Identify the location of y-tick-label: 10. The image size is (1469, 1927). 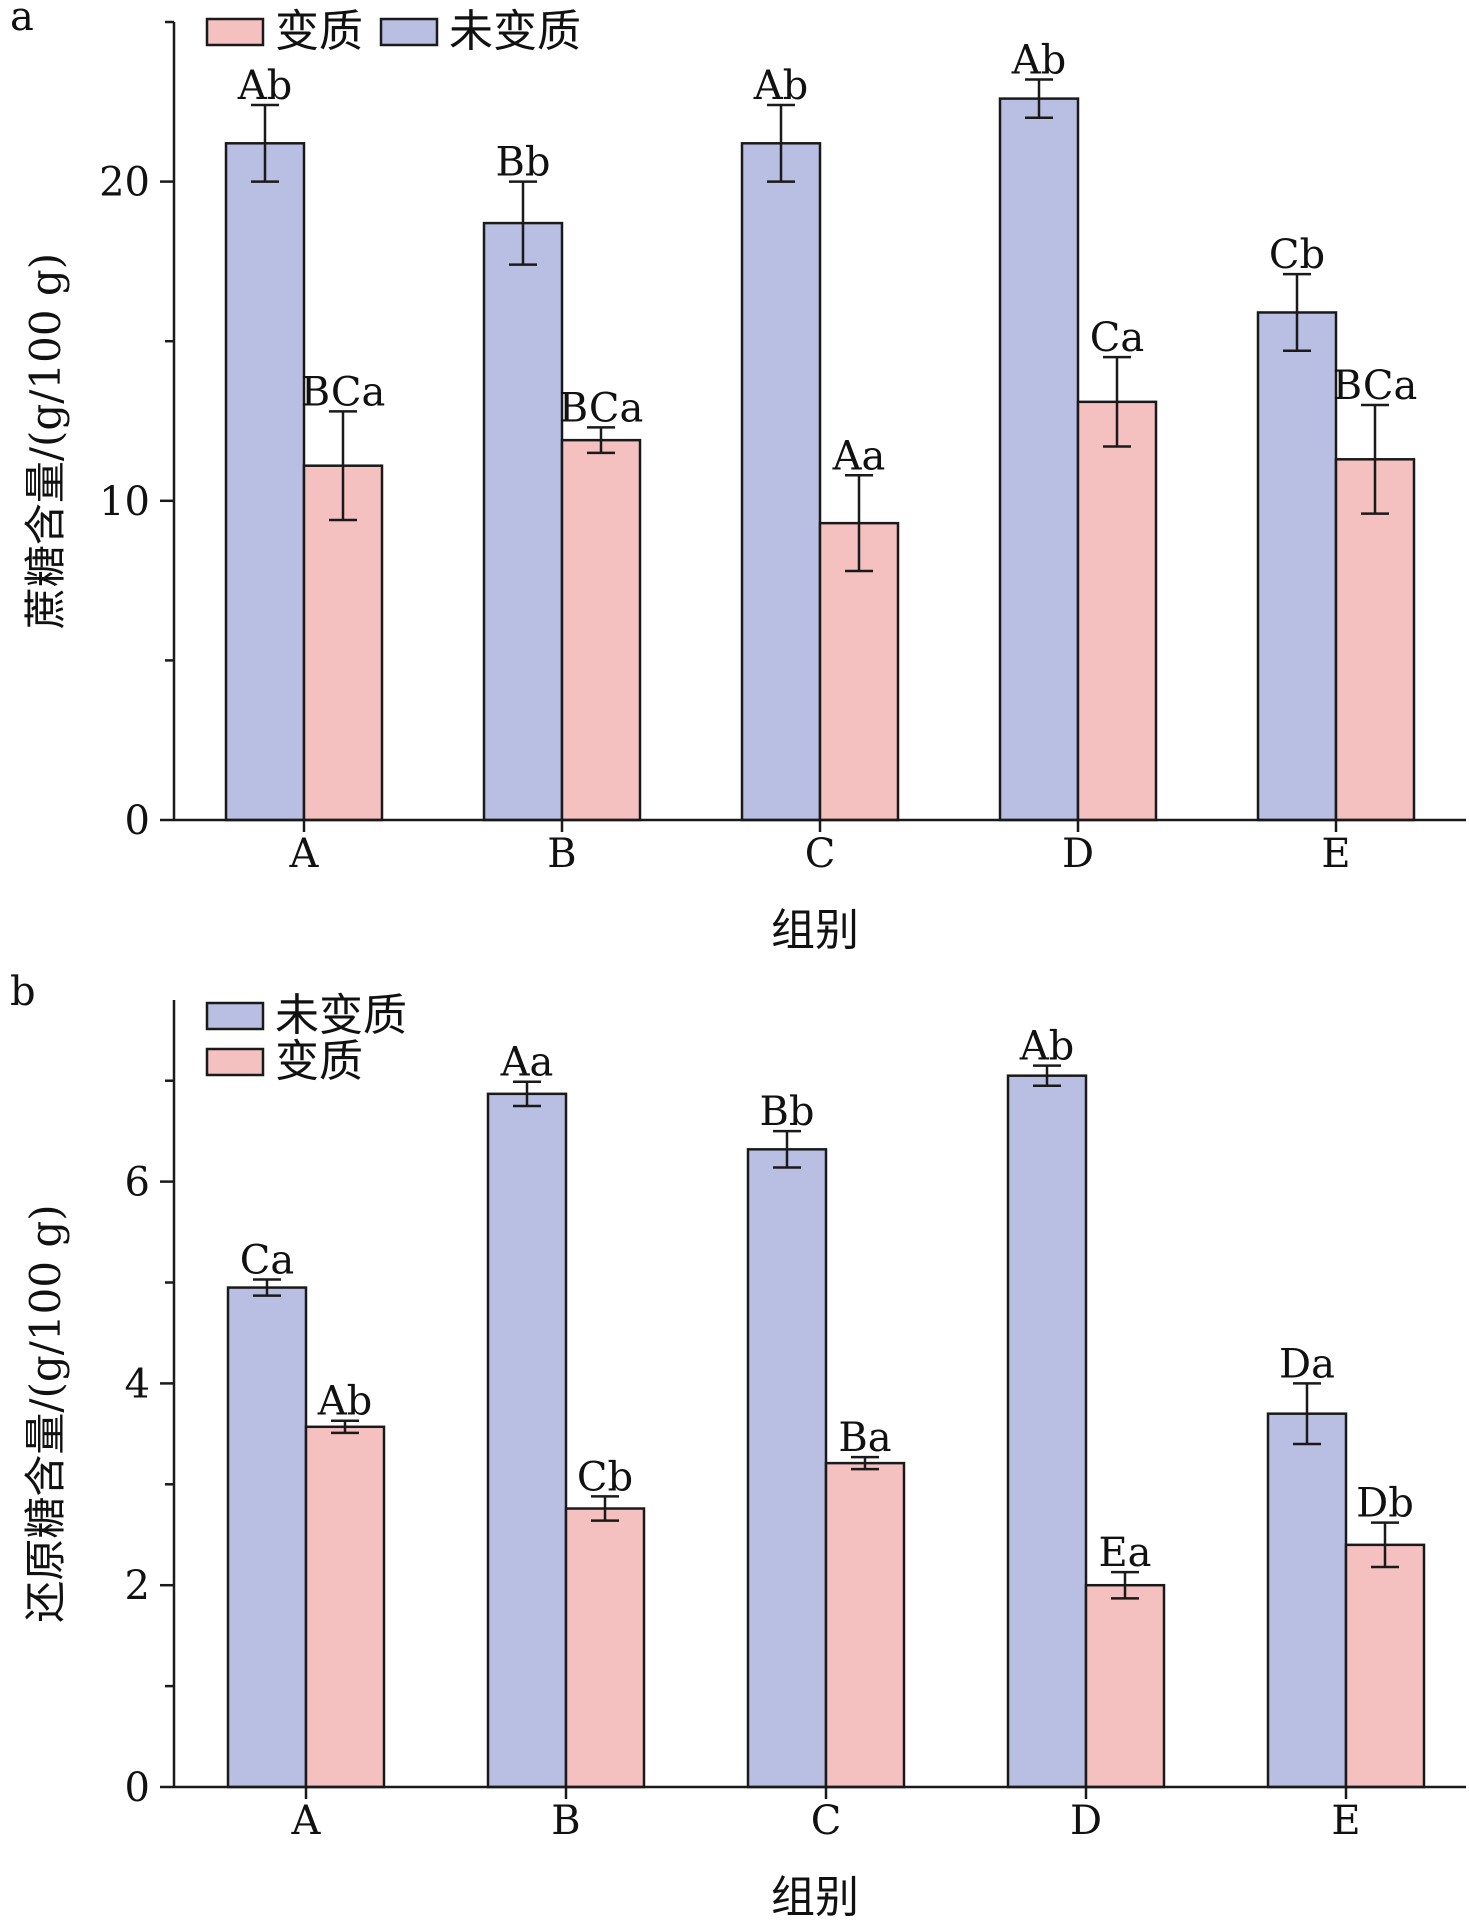
(124, 502).